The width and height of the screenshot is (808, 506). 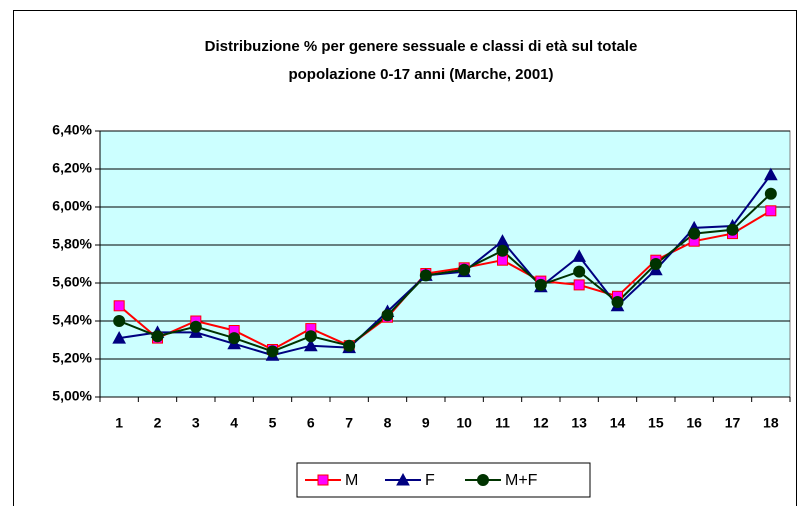 What do you see at coordinates (119, 423) in the screenshot?
I see `x-tick-label: 1` at bounding box center [119, 423].